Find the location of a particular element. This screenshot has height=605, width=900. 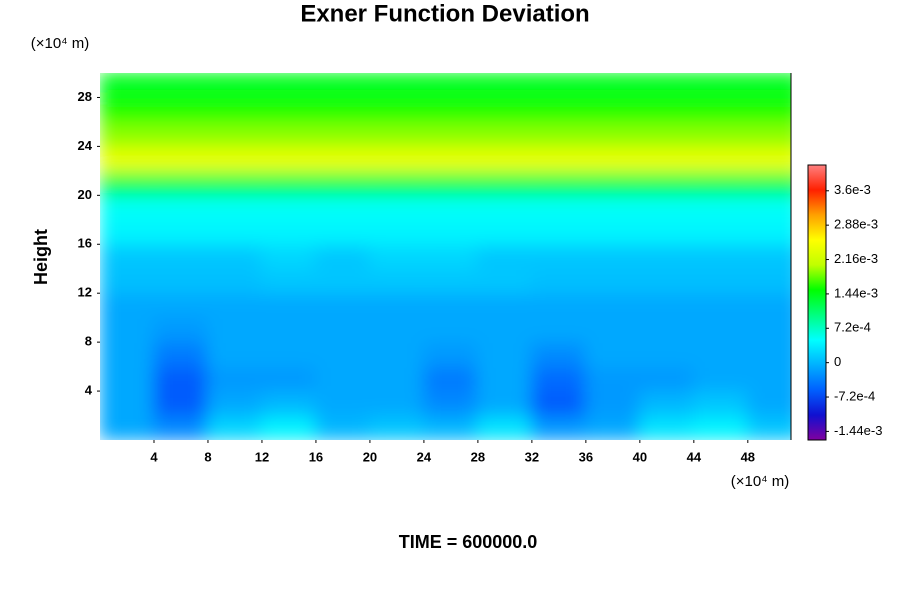

x-tick-label: 20 is located at coordinates (370, 456).